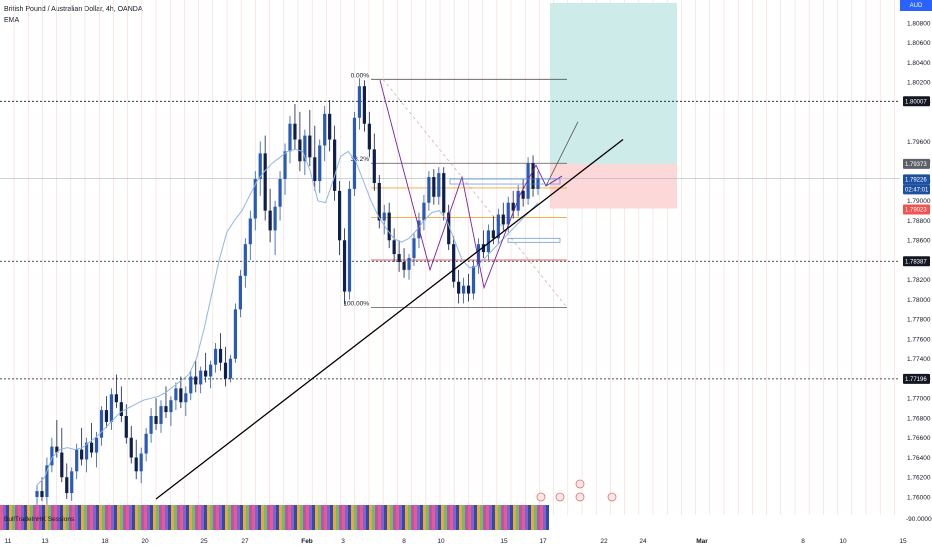  I want to click on fibonacci-retracement: 0.00% 38.2% 100.00%, so click(455, 190).